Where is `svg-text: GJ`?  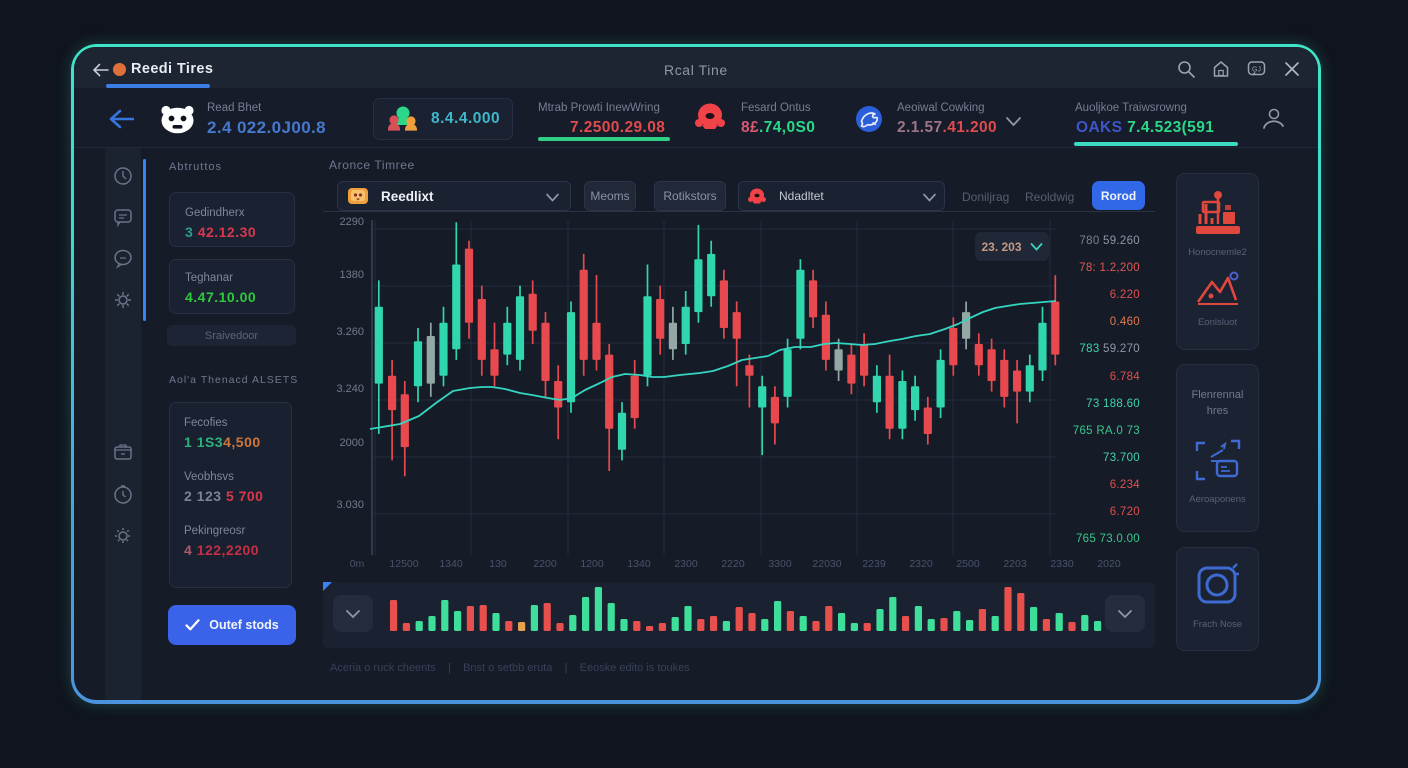 svg-text: GJ is located at coordinates (1256, 70).